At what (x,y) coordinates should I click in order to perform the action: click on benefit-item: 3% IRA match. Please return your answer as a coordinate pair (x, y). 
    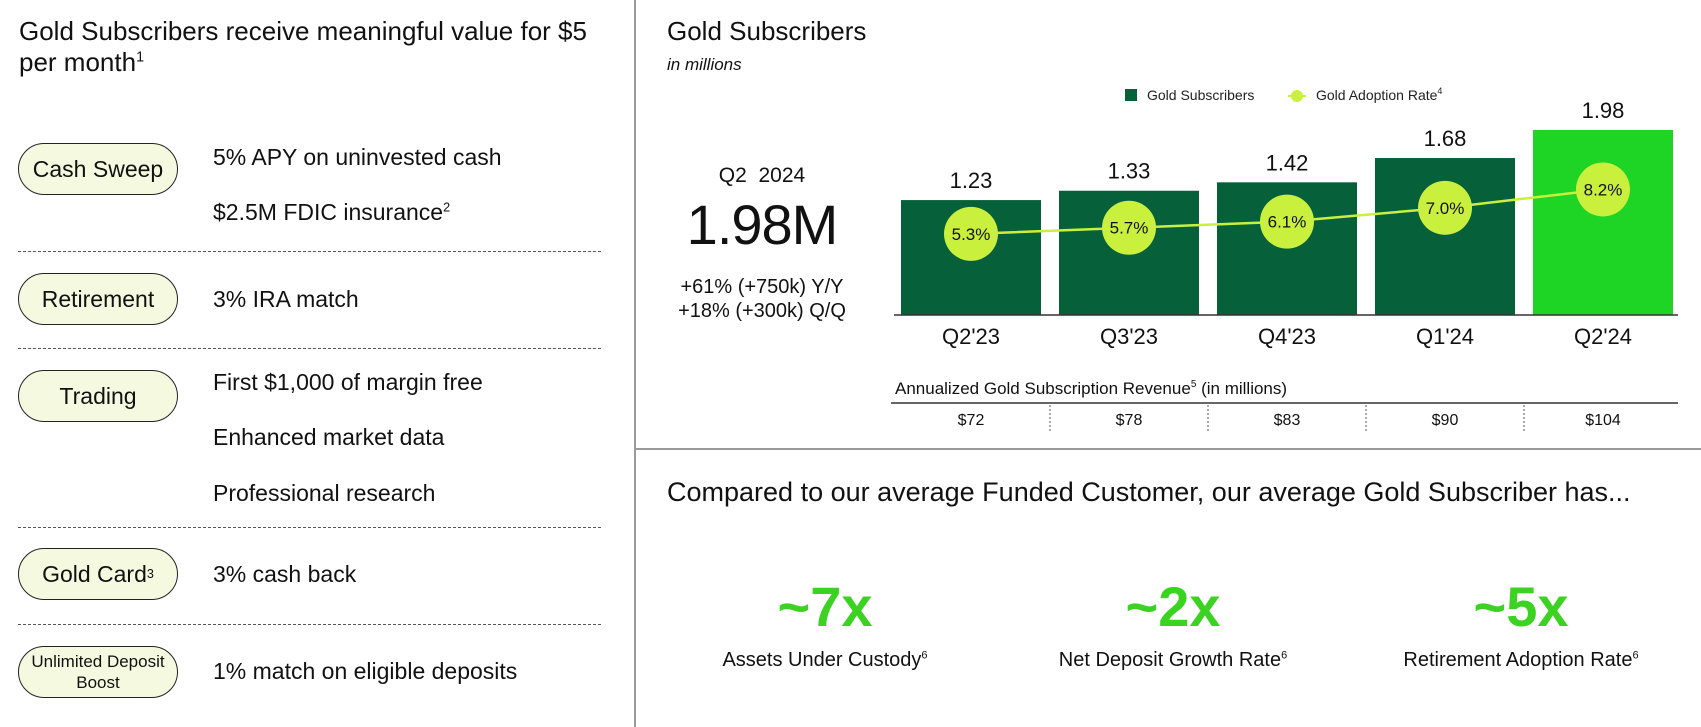
    Looking at the image, I should click on (286, 299).